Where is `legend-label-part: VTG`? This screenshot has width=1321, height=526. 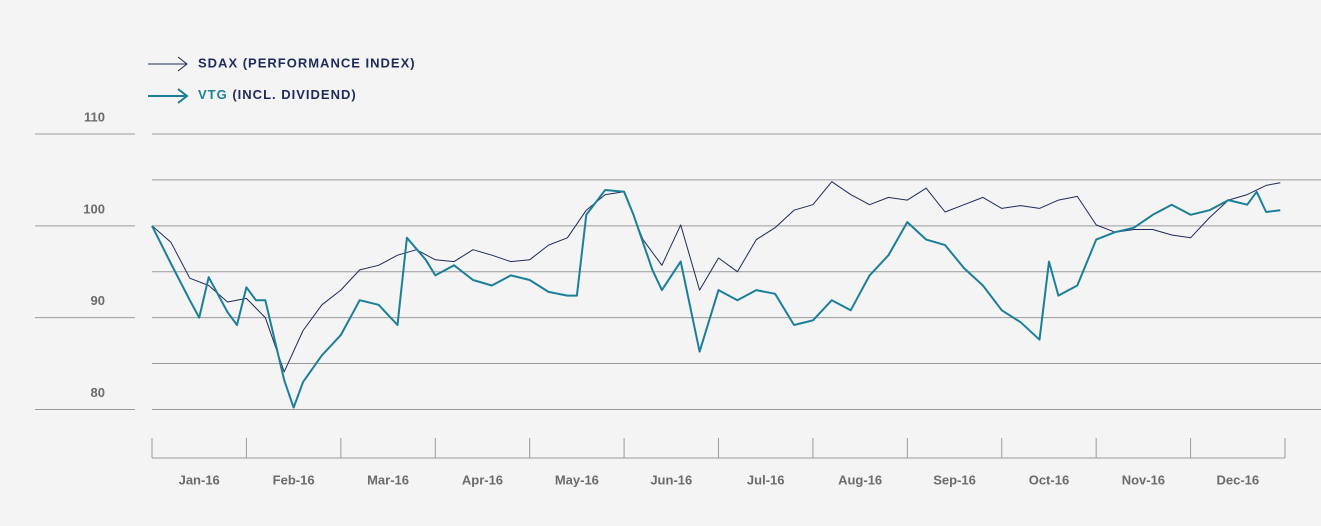 legend-label-part: VTG is located at coordinates (213, 94).